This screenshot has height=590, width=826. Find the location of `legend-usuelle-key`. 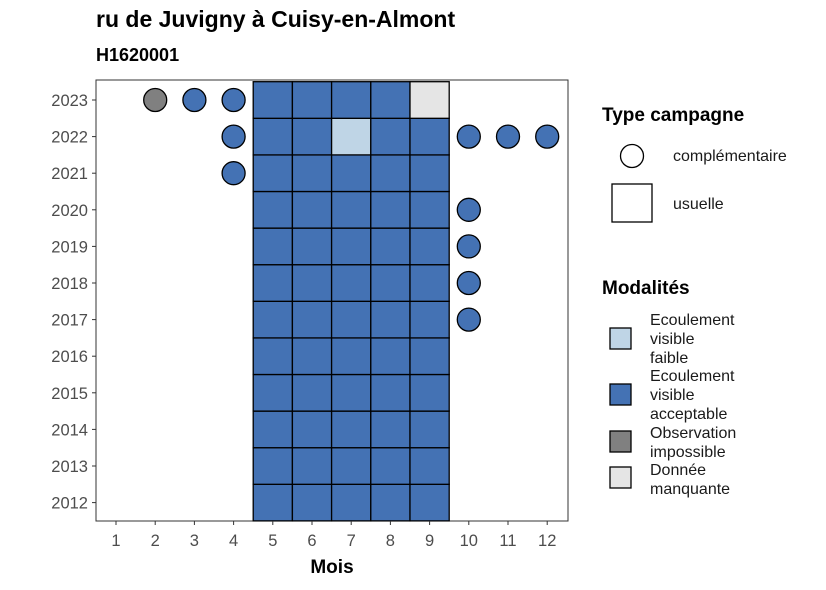

legend-usuelle-key is located at coordinates (632, 203).